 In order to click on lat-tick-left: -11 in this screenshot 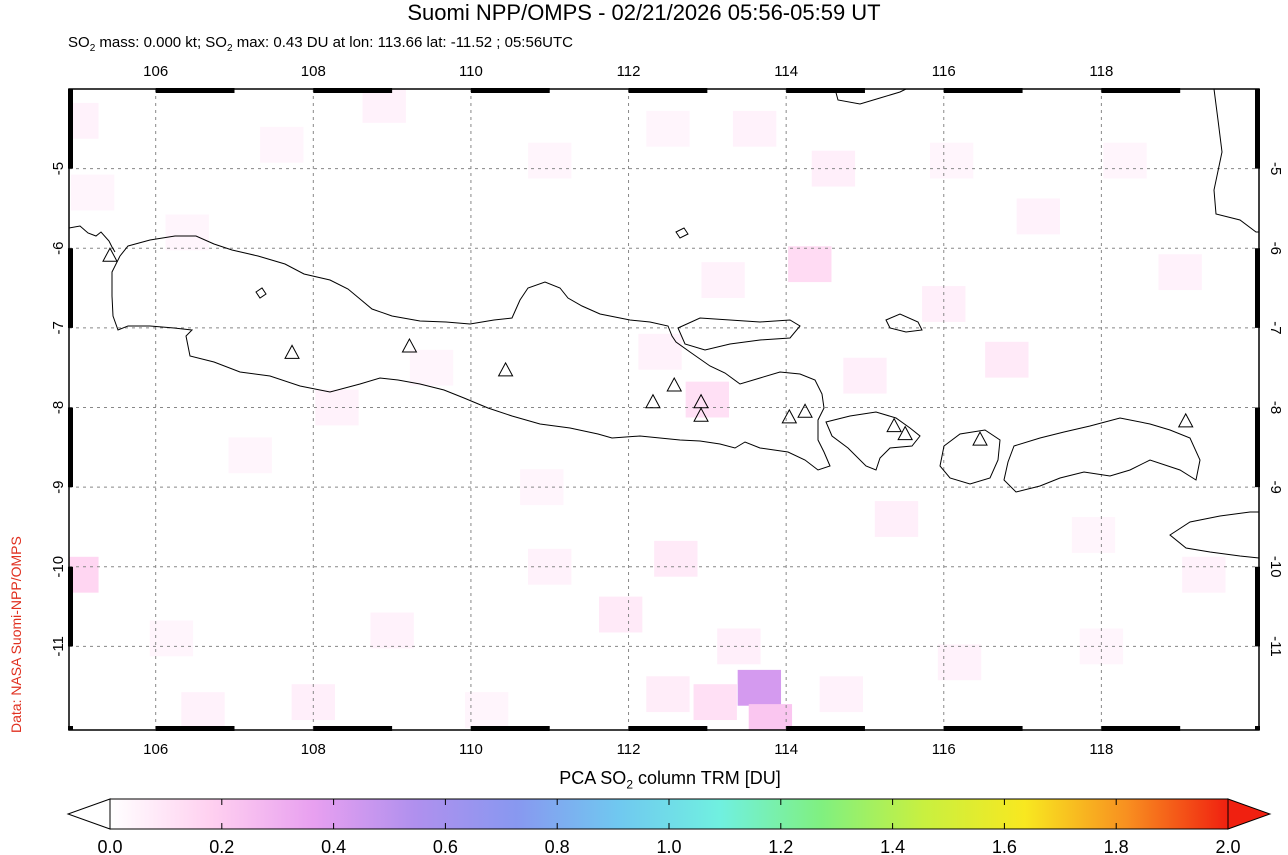, I will do `click(58, 646)`.